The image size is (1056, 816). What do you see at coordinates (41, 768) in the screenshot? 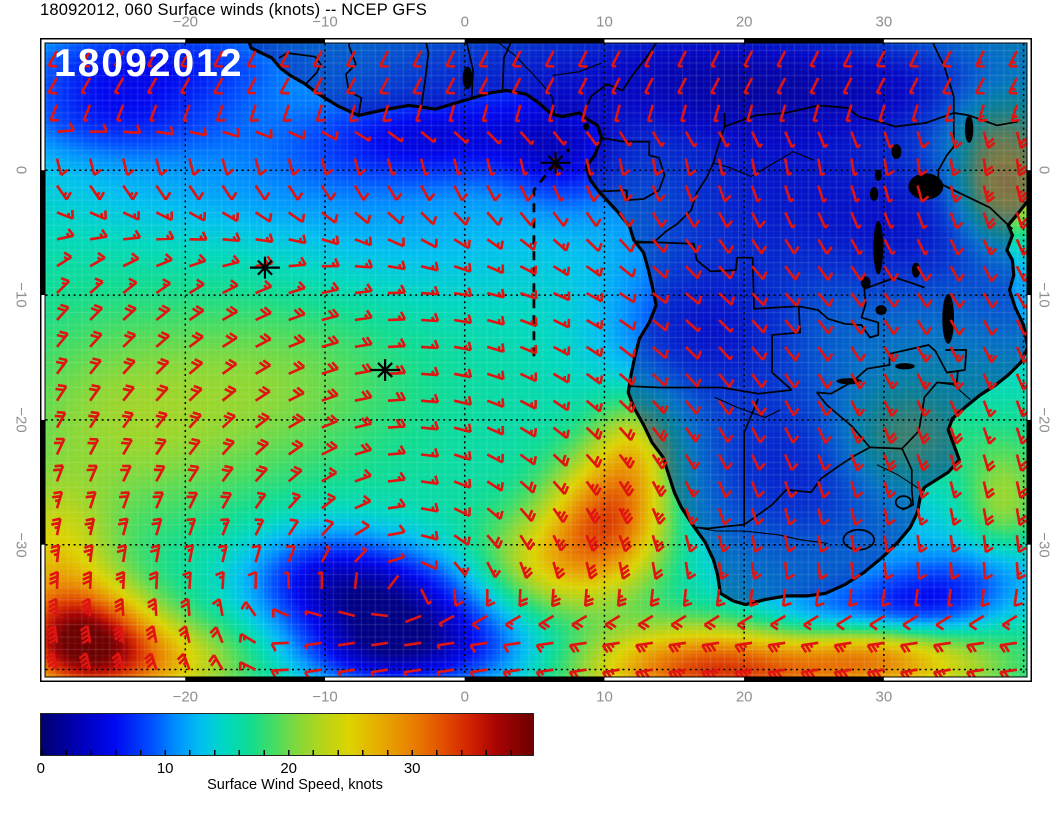
I see `colorbar-tick-label: 0` at bounding box center [41, 768].